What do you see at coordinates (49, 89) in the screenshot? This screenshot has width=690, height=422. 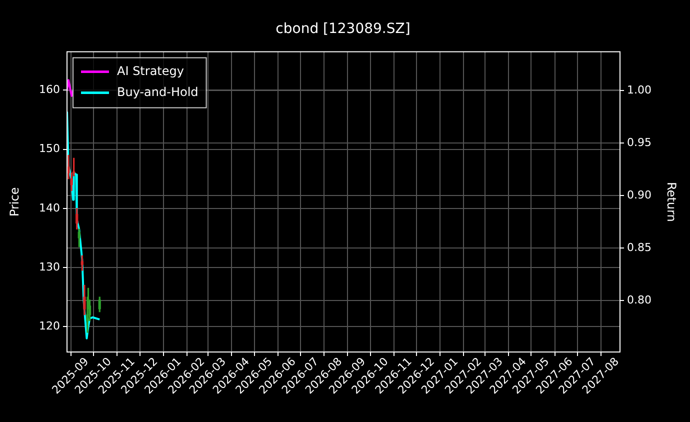 I see `y-tick-label: 160` at bounding box center [49, 89].